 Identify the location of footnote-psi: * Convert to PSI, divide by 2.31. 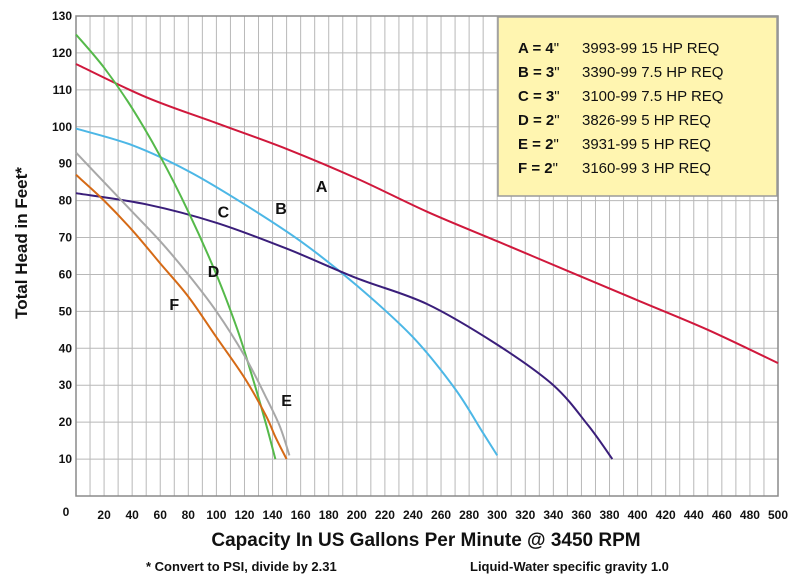
(241, 566).